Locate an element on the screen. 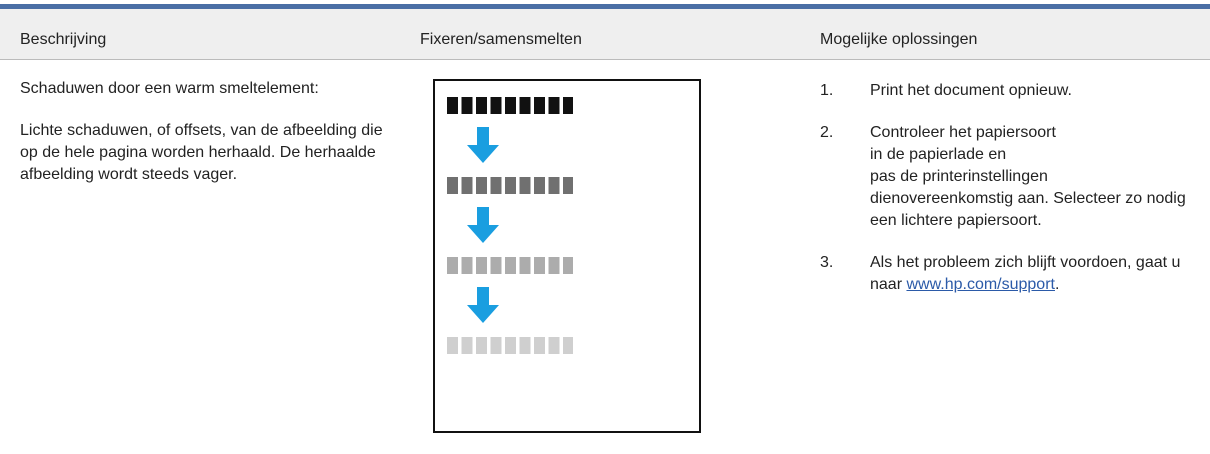  row-title: Schaduwen door een warm smeltelement: is located at coordinates (169, 88).